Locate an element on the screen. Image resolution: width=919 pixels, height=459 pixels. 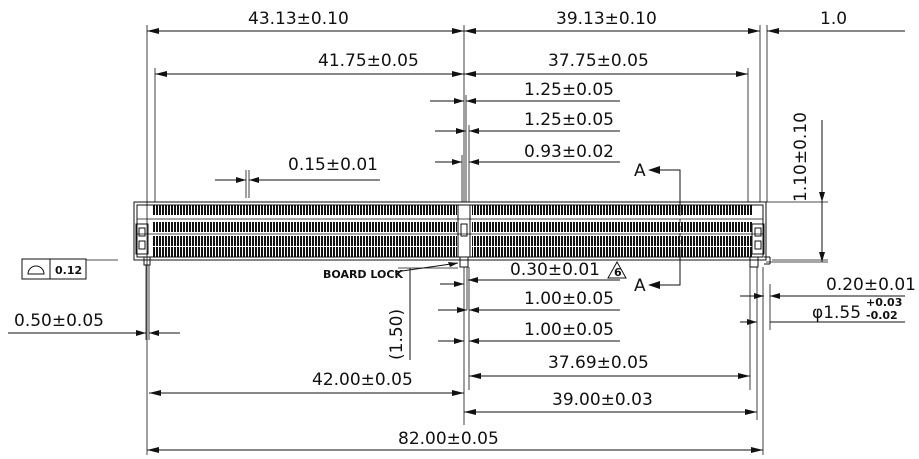
dim-right-lock-width: 0.20±0.01 is located at coordinates (871, 285).